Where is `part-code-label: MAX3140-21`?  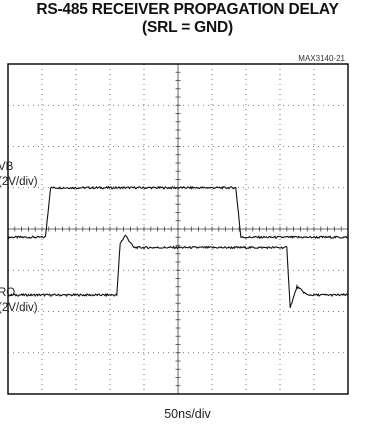
part-code-label: MAX3140-21 is located at coordinates (321, 58).